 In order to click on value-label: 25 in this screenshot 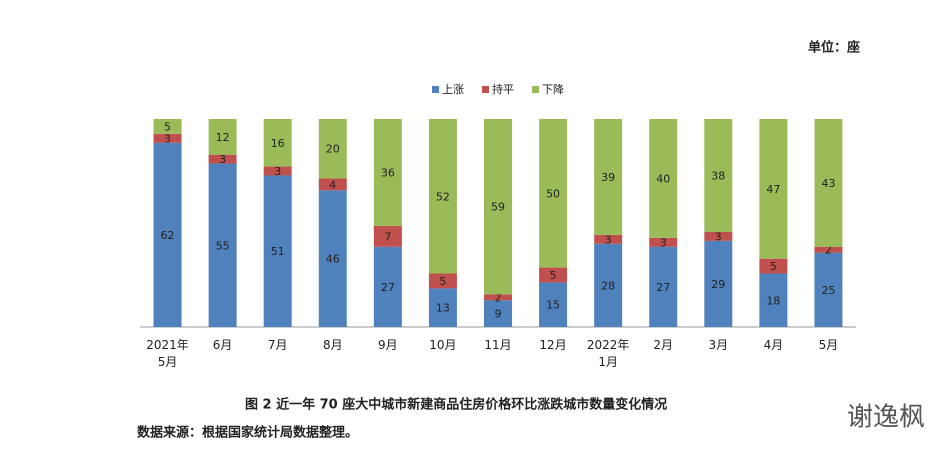, I will do `click(828, 290)`.